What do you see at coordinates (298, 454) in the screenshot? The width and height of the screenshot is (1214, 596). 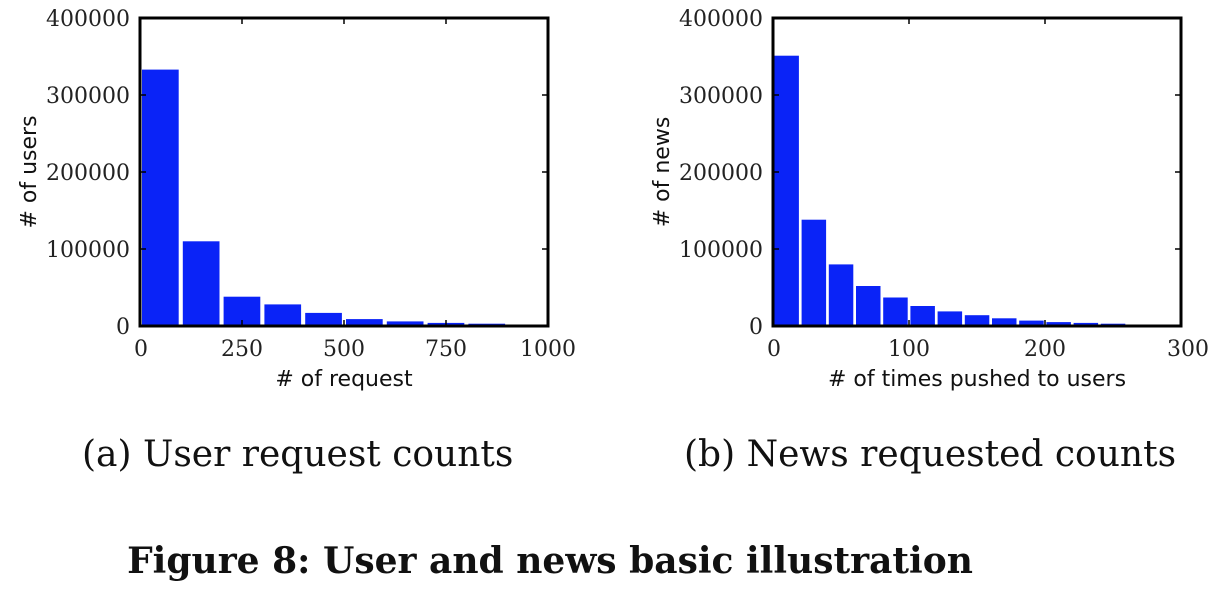 I see `caption-a: (a) User request counts` at bounding box center [298, 454].